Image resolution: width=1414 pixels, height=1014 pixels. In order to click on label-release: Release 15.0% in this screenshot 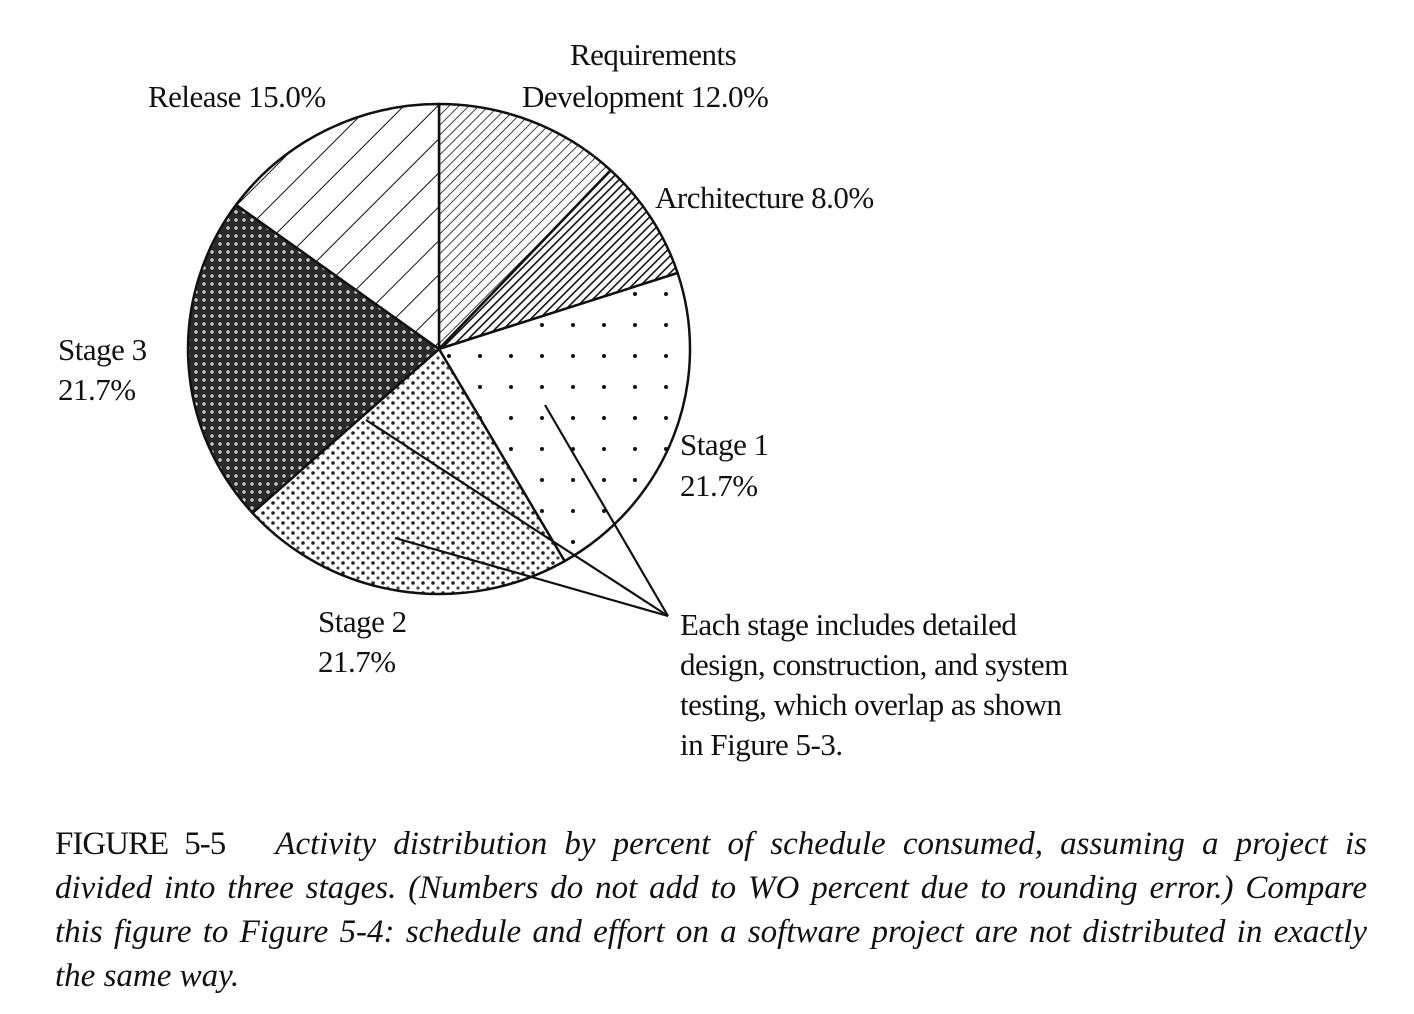, I will do `click(237, 96)`.